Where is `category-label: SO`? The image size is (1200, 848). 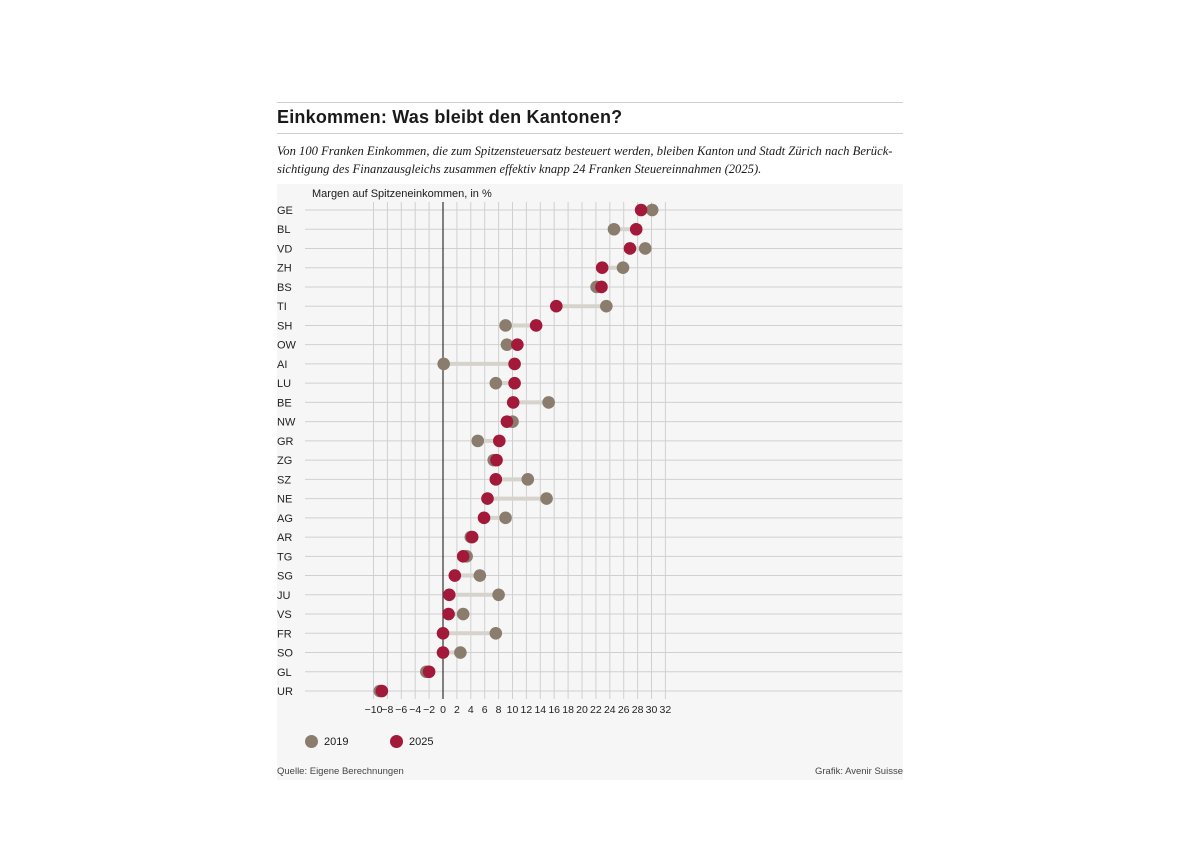 category-label: SO is located at coordinates (285, 654).